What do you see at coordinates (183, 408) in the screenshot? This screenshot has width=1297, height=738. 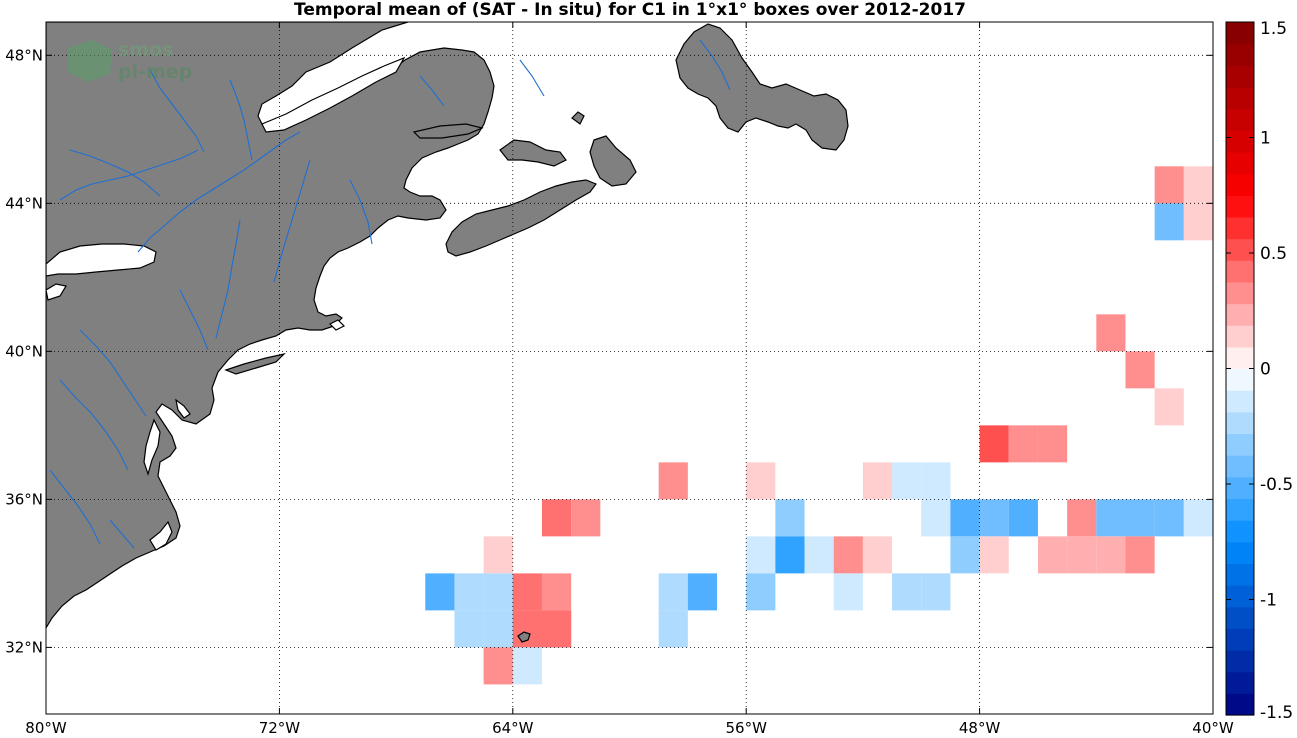 I see `delaware-bay` at bounding box center [183, 408].